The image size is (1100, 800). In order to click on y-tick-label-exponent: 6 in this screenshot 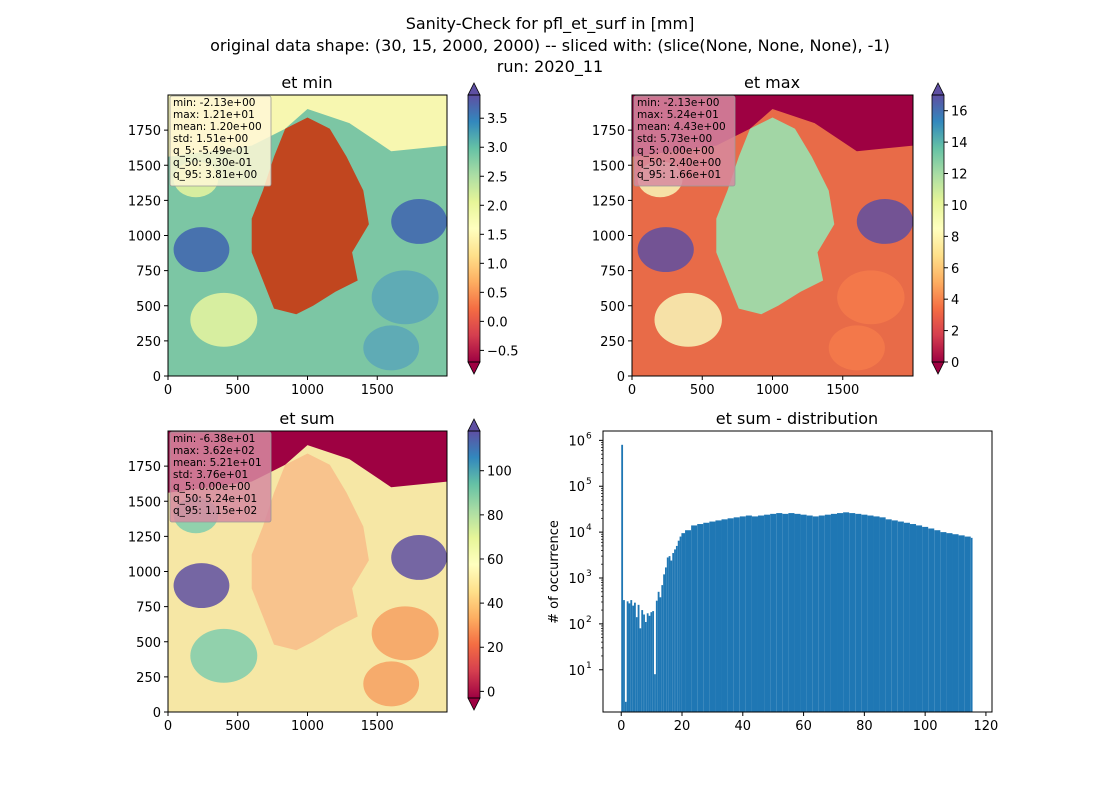, I will do `click(589, 436)`.